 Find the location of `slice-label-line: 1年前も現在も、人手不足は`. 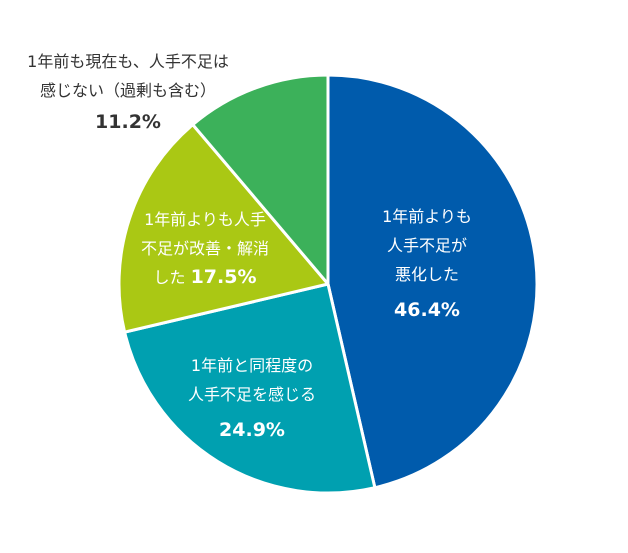

slice-label-line: 1年前も現在も、人手不足は is located at coordinates (128, 61).